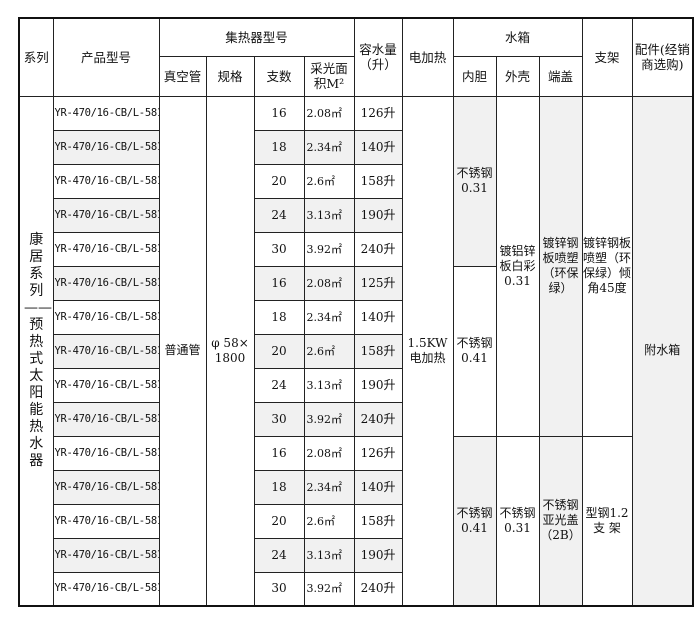  What do you see at coordinates (560, 521) in the screenshot?
I see `cap-cell: 不锈钢亚光盖（2B）` at bounding box center [560, 521].